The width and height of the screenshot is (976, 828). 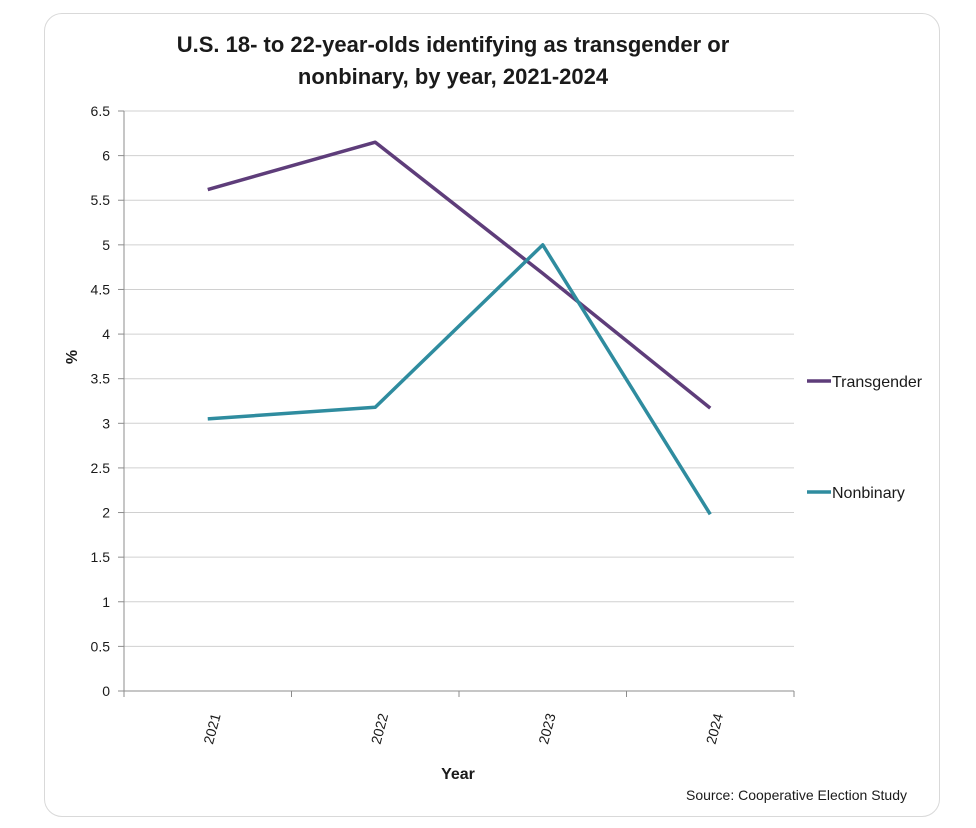 I want to click on y-tick-label: 2.5, so click(x=101, y=468).